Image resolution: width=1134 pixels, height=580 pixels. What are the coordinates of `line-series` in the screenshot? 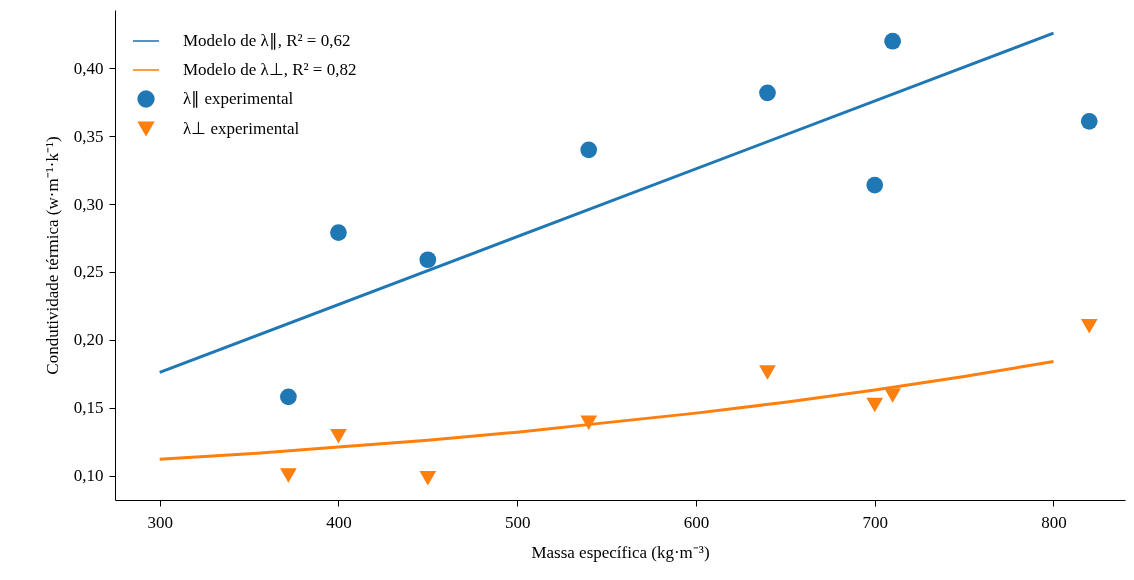 It's located at (606, 410).